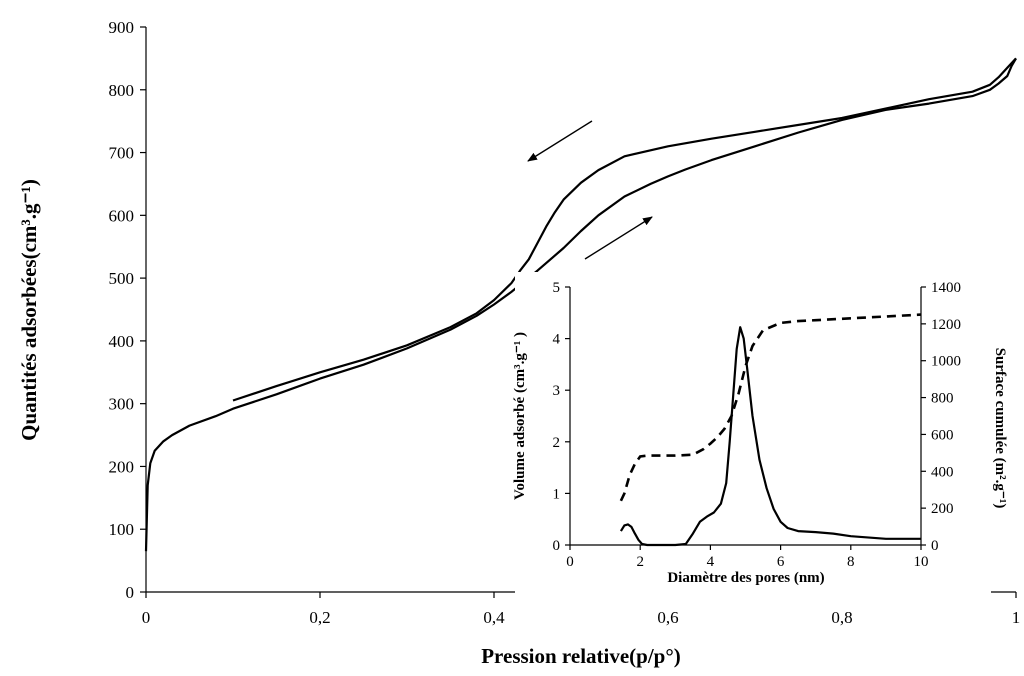  What do you see at coordinates (745, 578) in the screenshot?
I see `inset-x-axis-title: Diamètre des pores (nm)` at bounding box center [745, 578].